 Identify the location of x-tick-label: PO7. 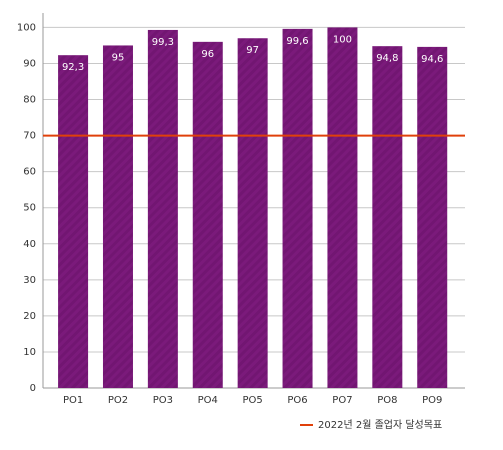
(342, 400).